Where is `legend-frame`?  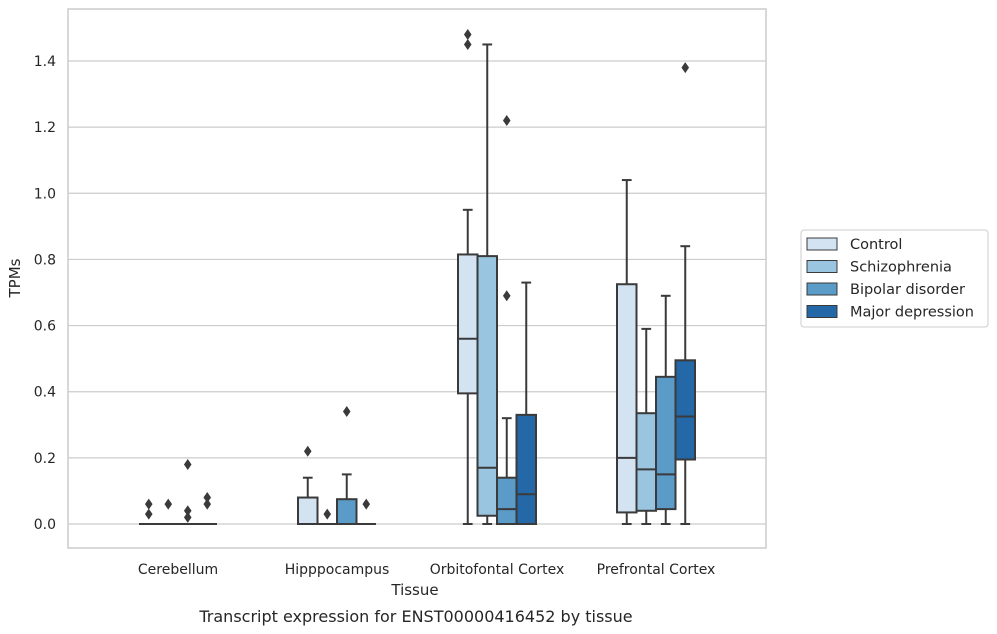
legend-frame is located at coordinates (894, 278).